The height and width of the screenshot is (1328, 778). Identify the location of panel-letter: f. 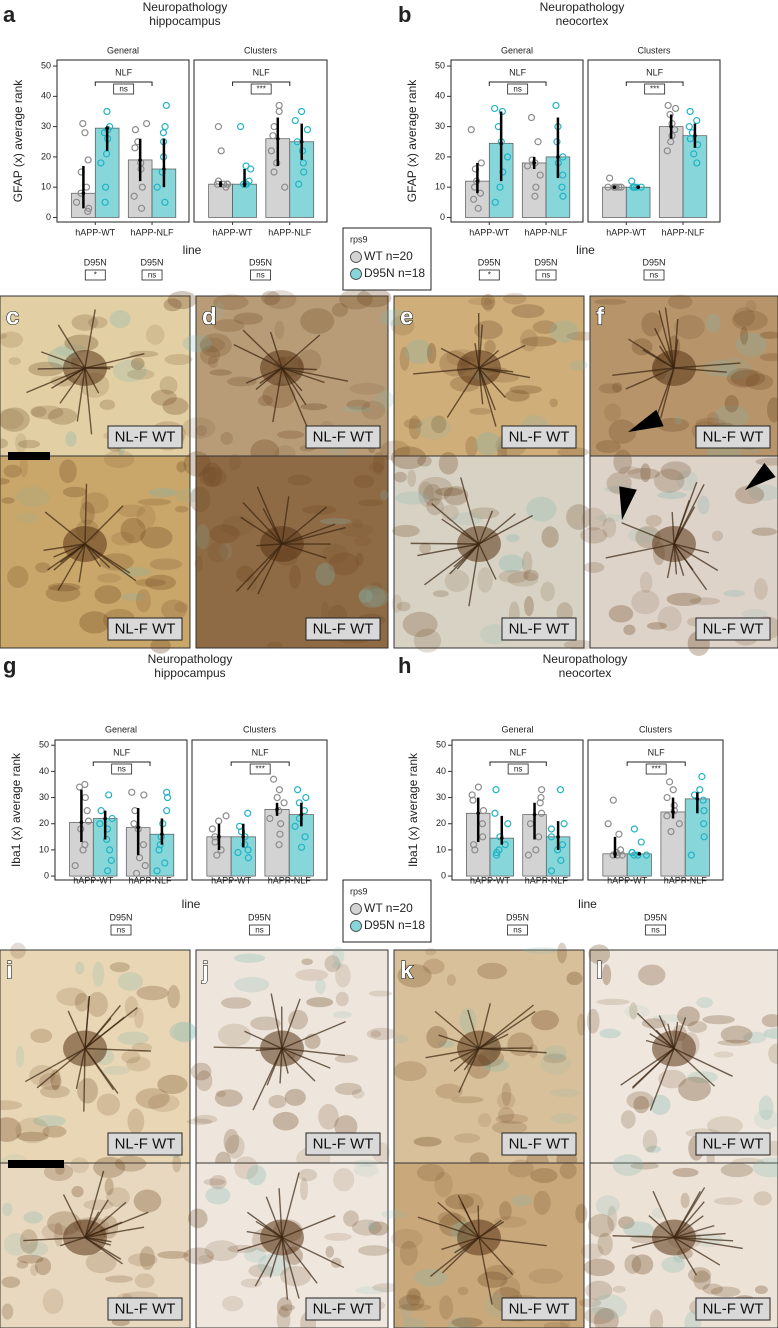
(600, 316).